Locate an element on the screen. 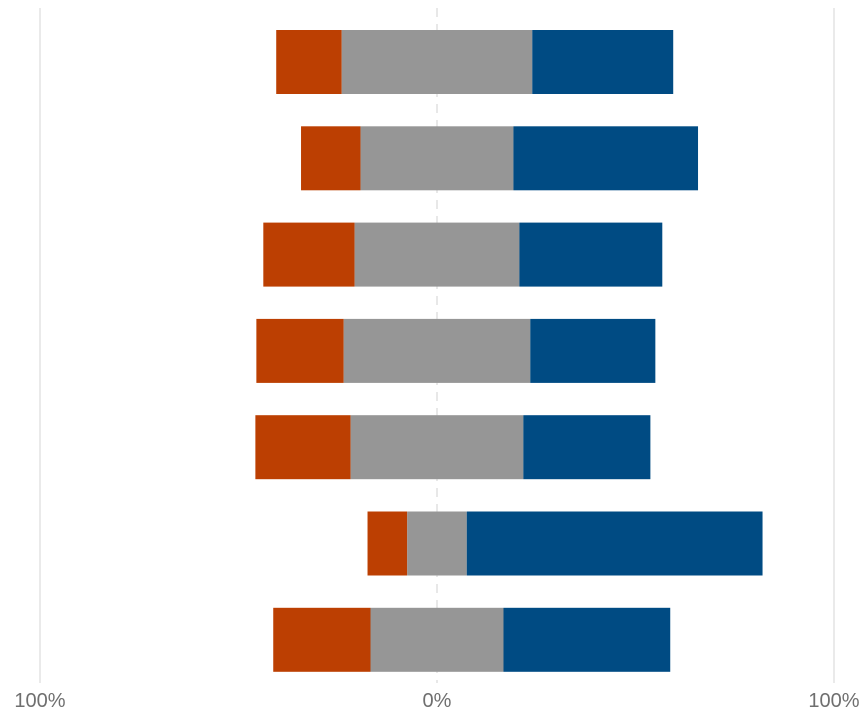 This screenshot has height=711, width=866. x-axis-ticks: 100% 0% 100% is located at coordinates (436, 700).